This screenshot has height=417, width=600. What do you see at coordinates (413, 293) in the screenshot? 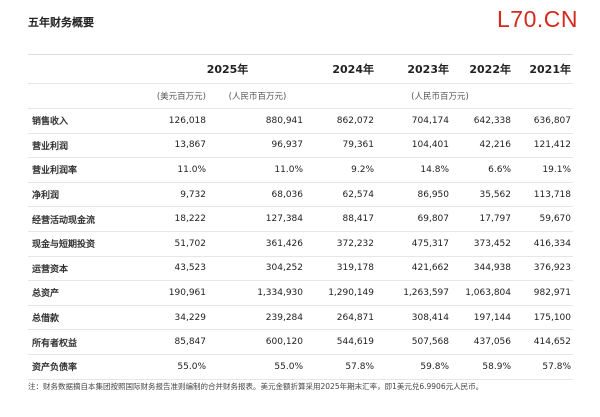
I see `cell: 1,263,597` at bounding box center [413, 293].